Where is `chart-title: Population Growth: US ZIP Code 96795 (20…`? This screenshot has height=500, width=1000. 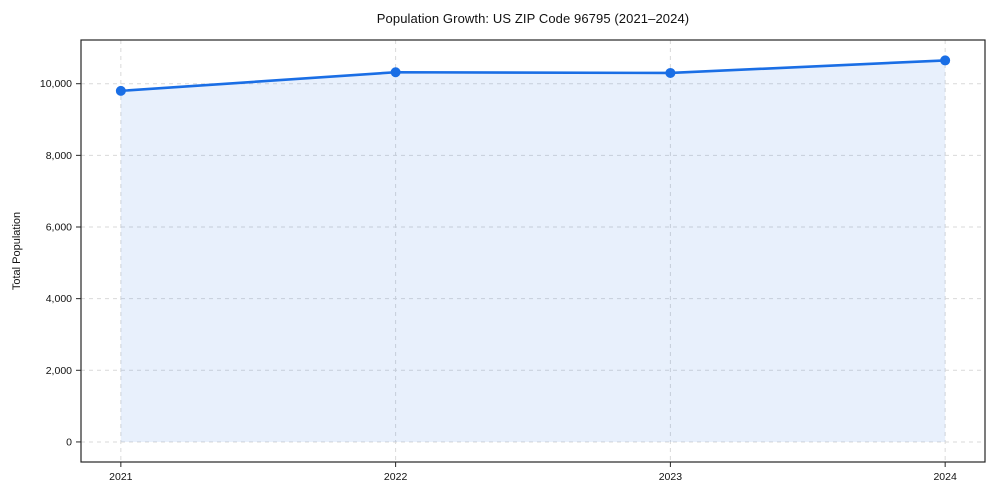 chart-title: Population Growth: US ZIP Code 96795 (20… is located at coordinates (533, 18).